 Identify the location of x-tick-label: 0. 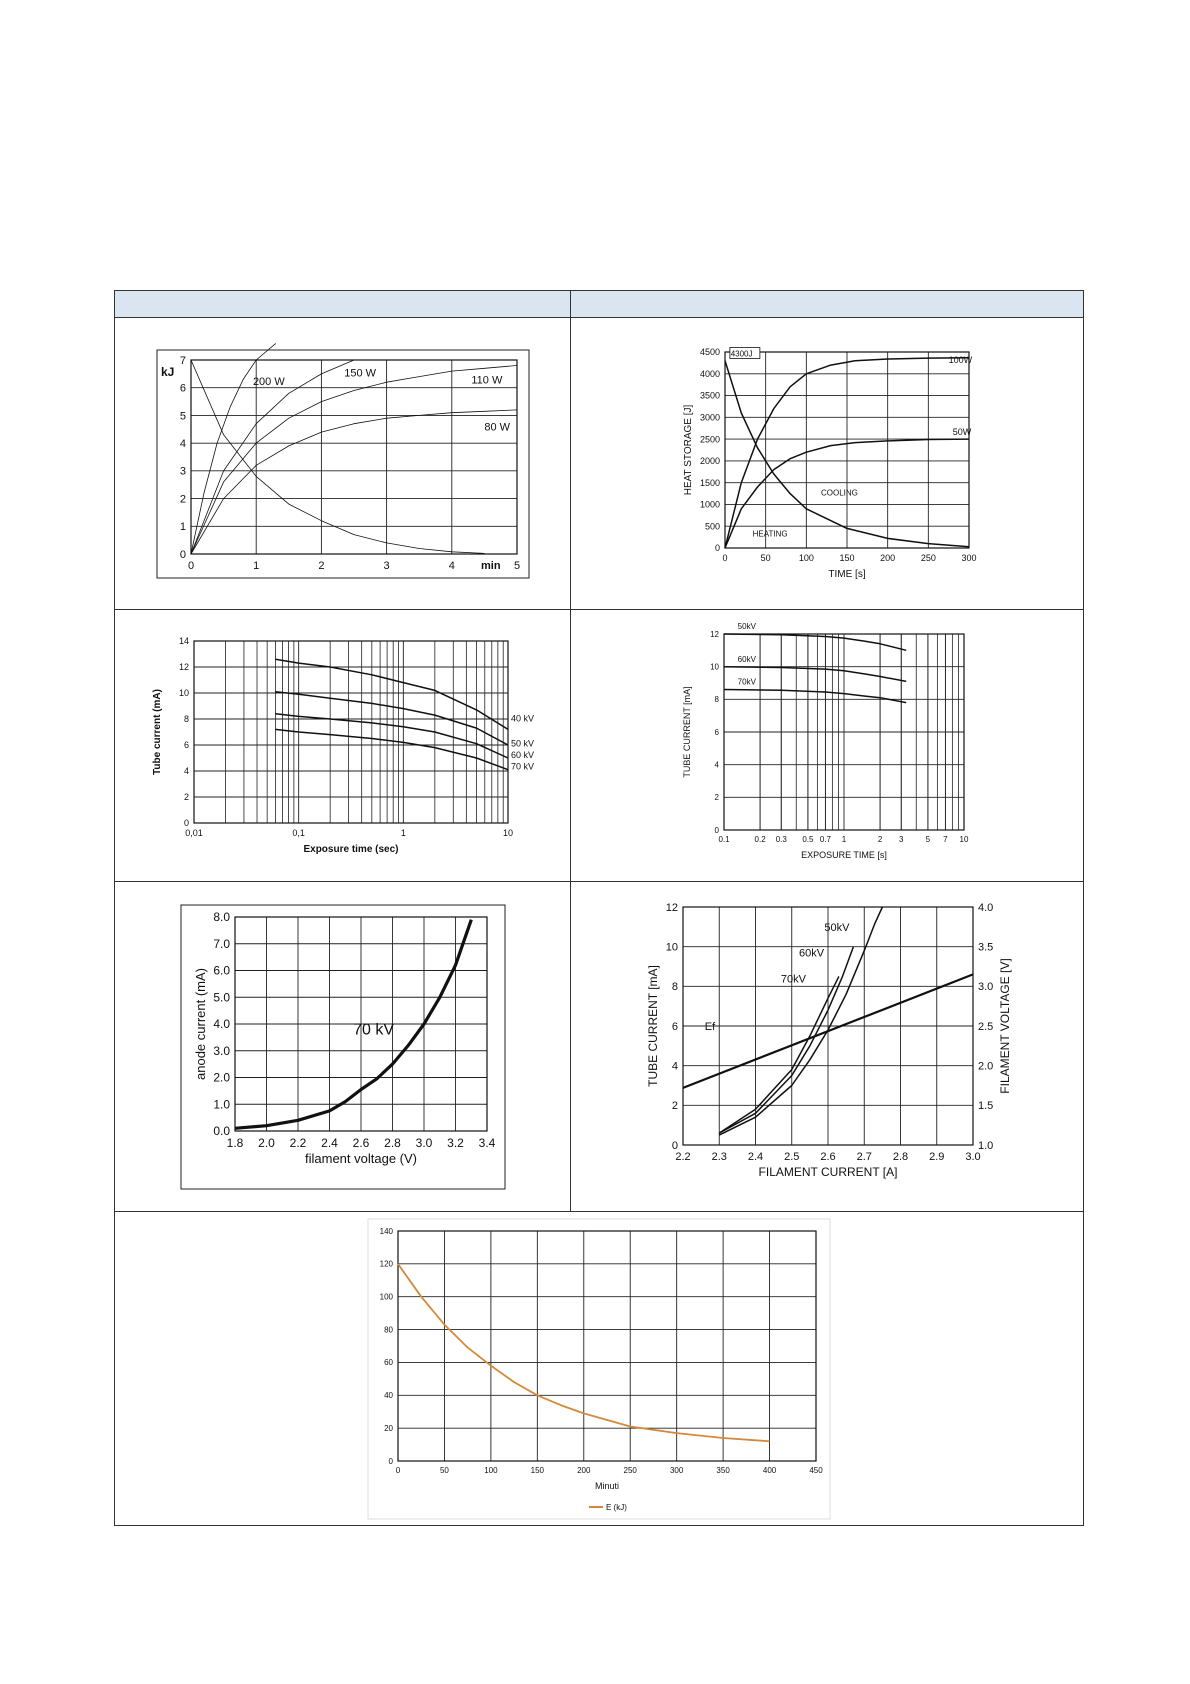
(190, 566).